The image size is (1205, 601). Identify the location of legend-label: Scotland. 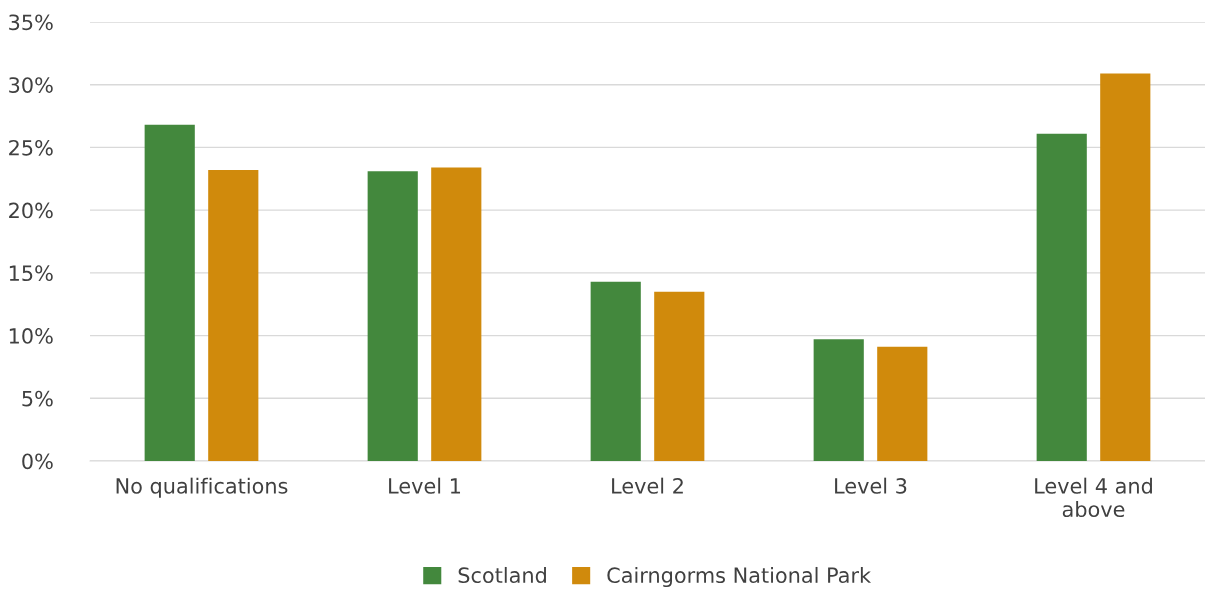
(502, 575).